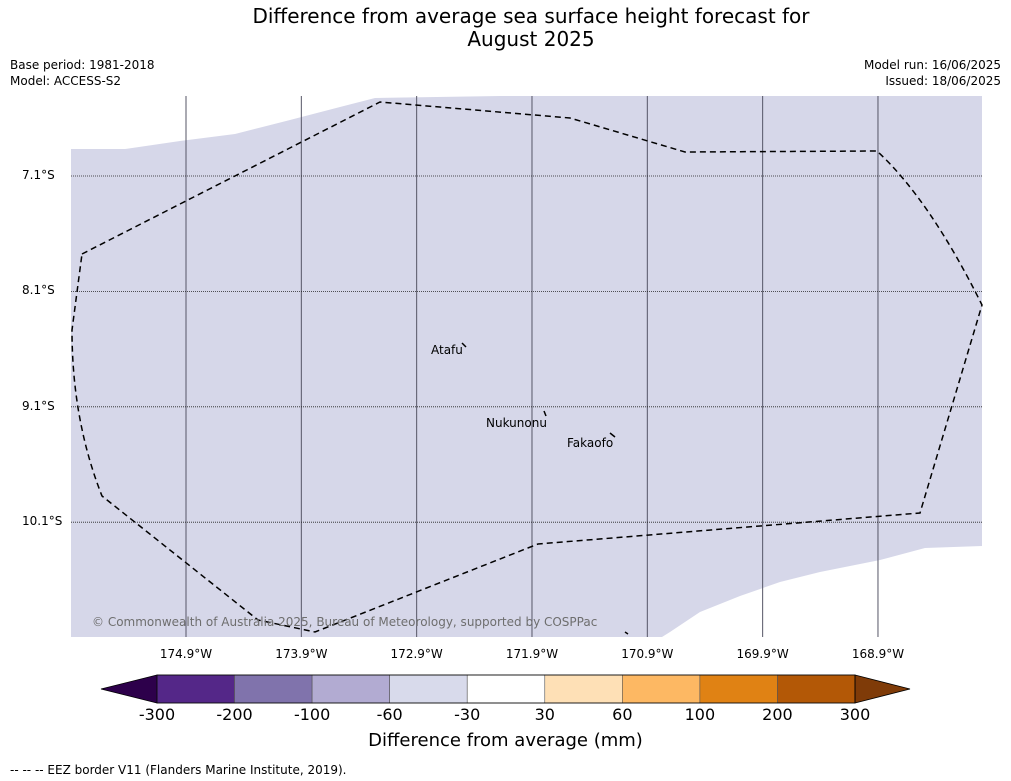  Describe the element at coordinates (932, 65) in the screenshot. I see `model-run: Model run: 16/06/2025` at that location.